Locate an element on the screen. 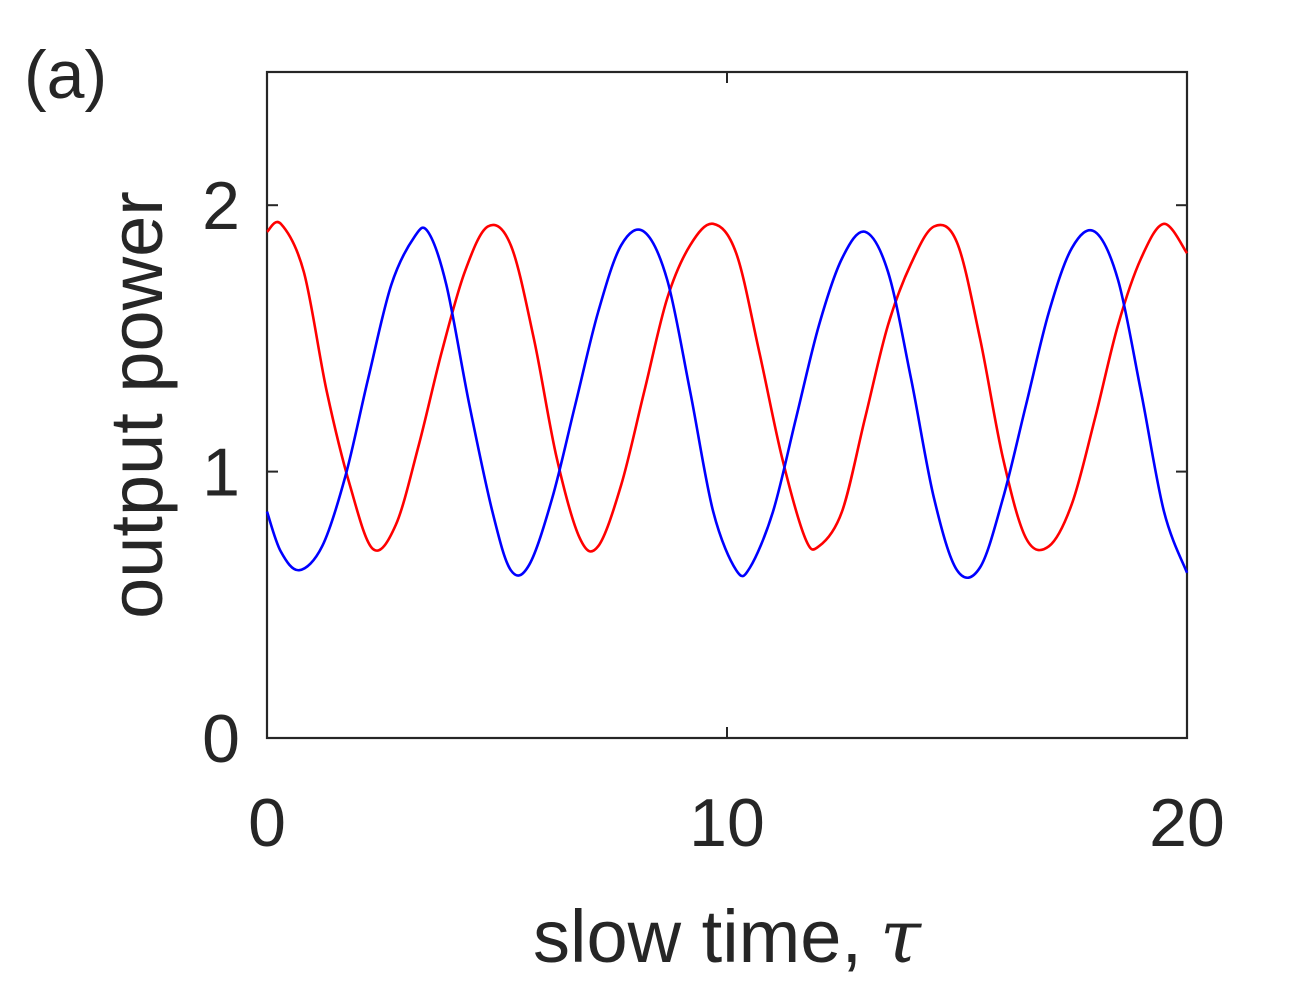 The height and width of the screenshot is (984, 1313). x-tick-label-20: 20 is located at coordinates (1187, 823).